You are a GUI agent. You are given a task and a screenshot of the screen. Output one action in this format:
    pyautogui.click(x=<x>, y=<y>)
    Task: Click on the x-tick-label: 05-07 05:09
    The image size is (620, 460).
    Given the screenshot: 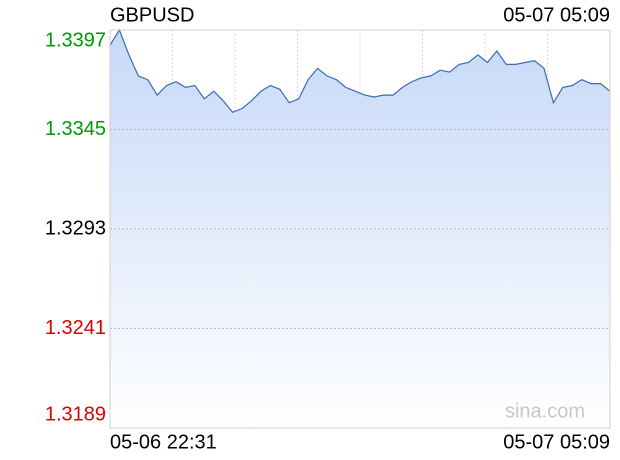 What is the action you would take?
    pyautogui.click(x=556, y=442)
    